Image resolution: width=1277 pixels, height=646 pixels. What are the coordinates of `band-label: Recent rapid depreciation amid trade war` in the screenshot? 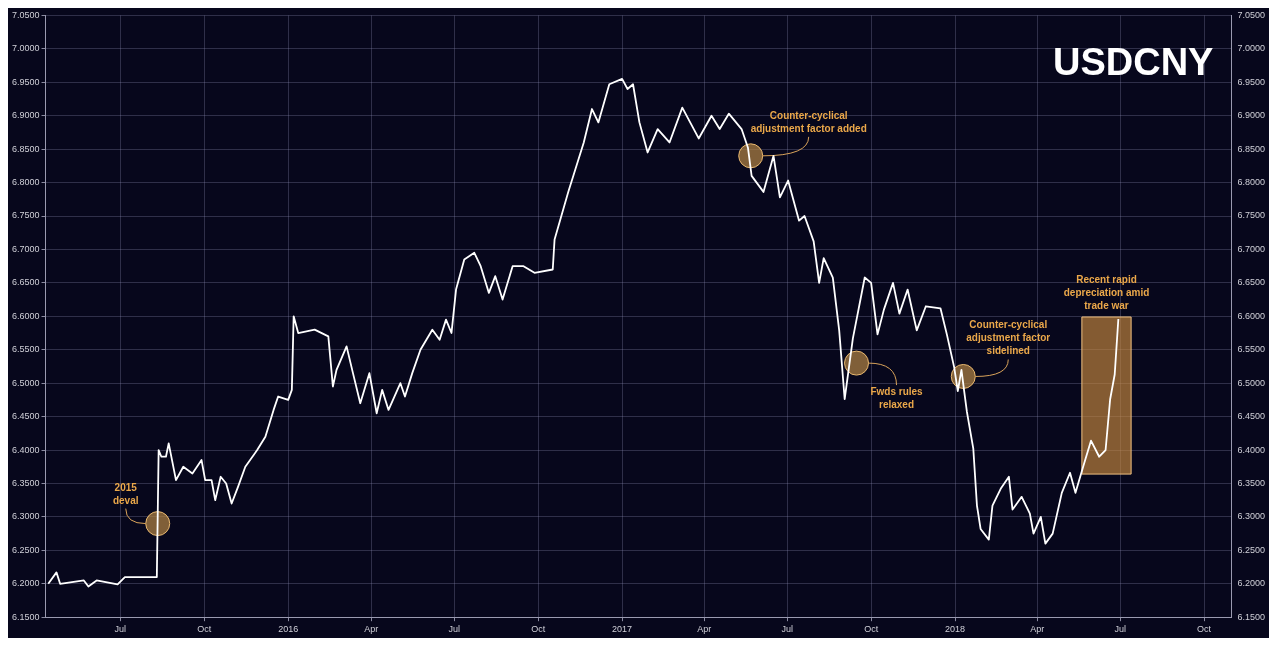 It's located at (1106, 292).